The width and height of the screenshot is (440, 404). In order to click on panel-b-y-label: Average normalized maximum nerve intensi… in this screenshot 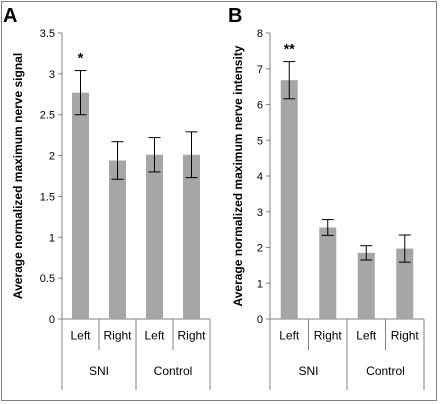, I will do `click(238, 175)`.